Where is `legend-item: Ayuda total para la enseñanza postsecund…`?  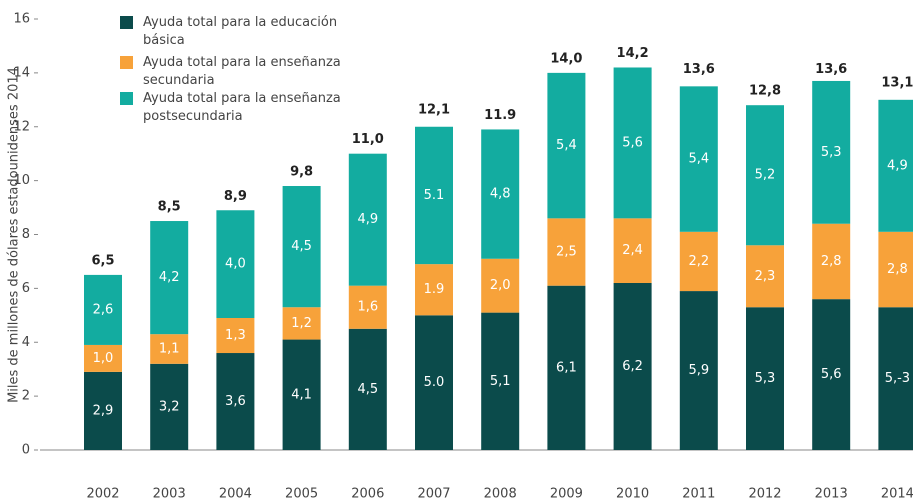
legend-item: Ayuda total para la enseñanza postsecund… is located at coordinates (250, 108).